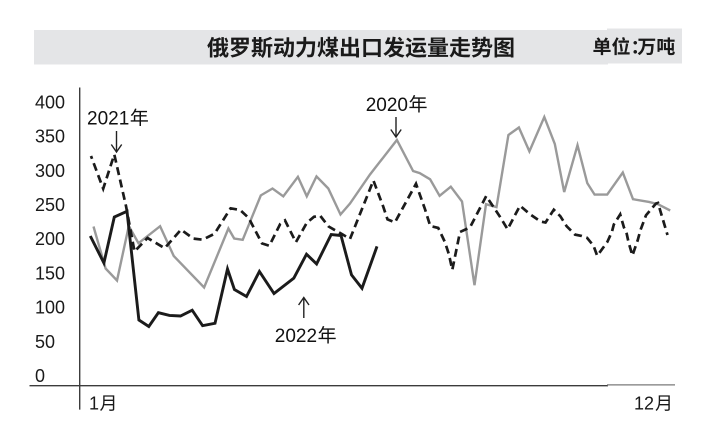 The height and width of the screenshot is (434, 725). Describe the element at coordinates (387, 105) in the screenshot. I see `svg-text: 2020` at that location.